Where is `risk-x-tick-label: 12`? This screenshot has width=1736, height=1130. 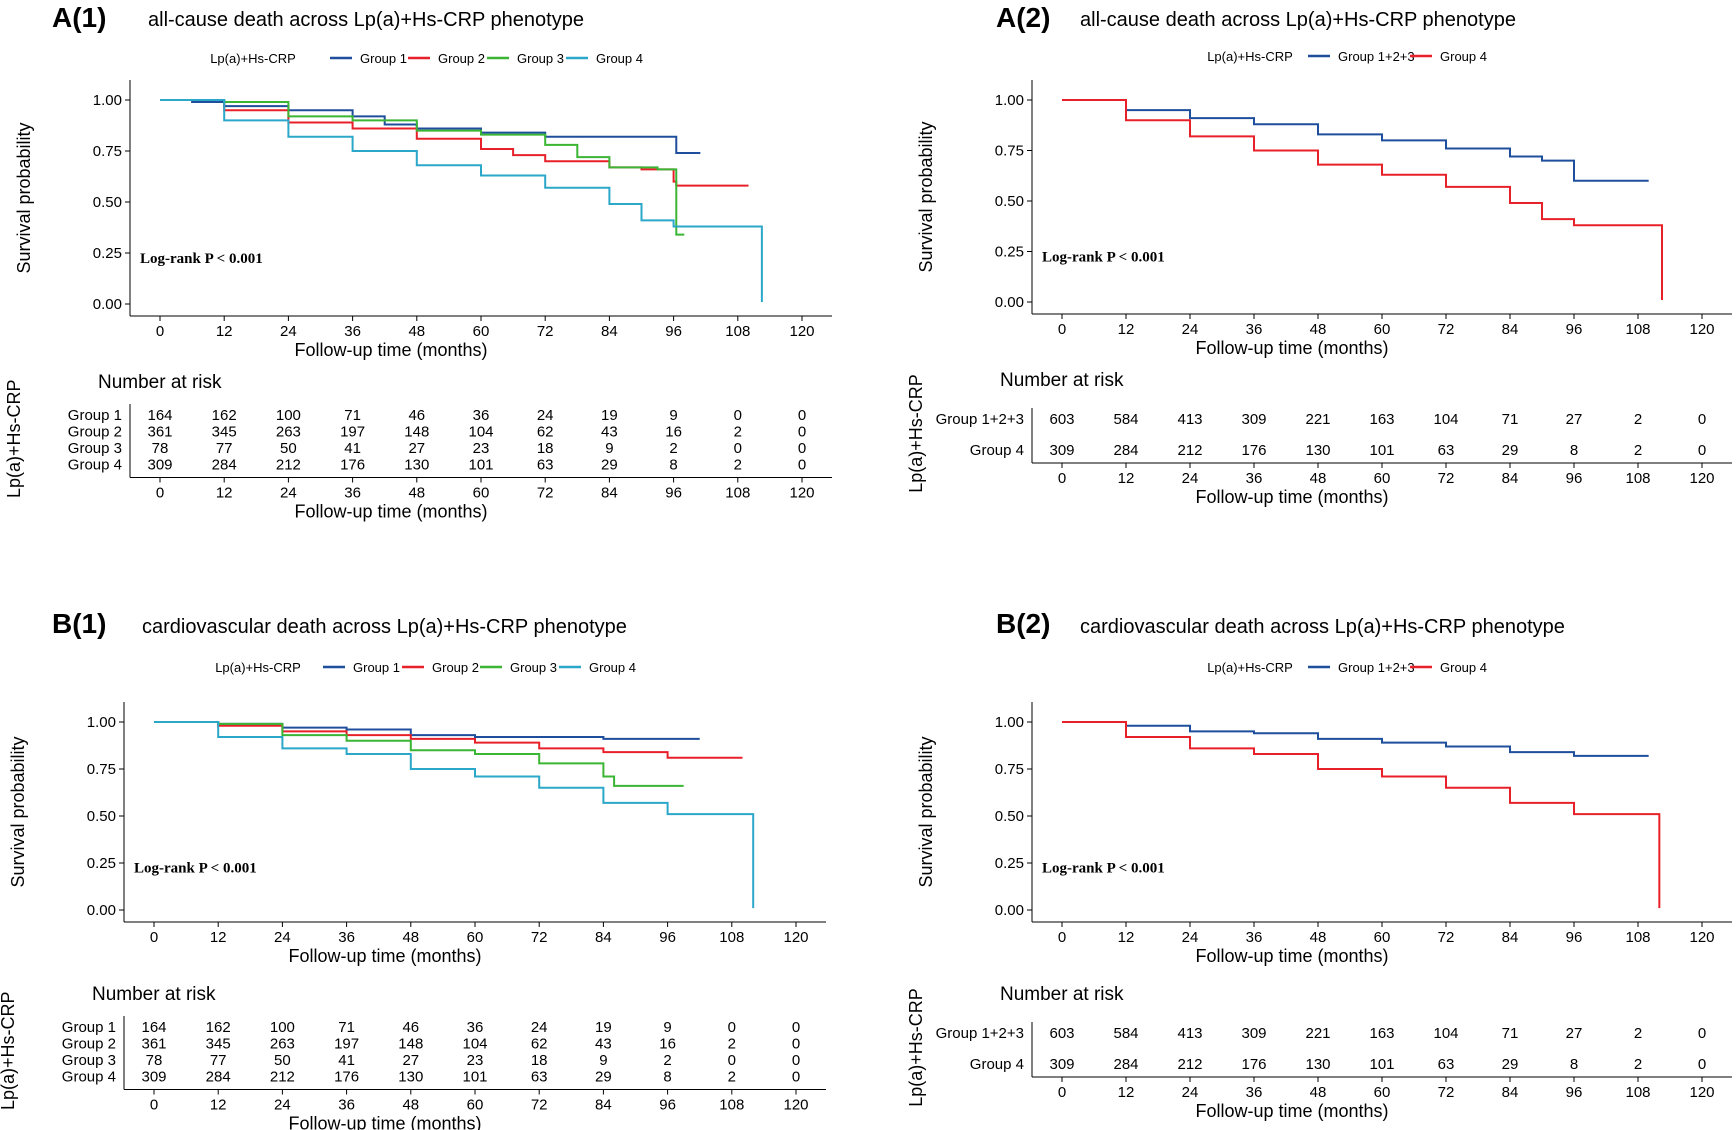
risk-x-tick-label: 12 is located at coordinates (1126, 1092).